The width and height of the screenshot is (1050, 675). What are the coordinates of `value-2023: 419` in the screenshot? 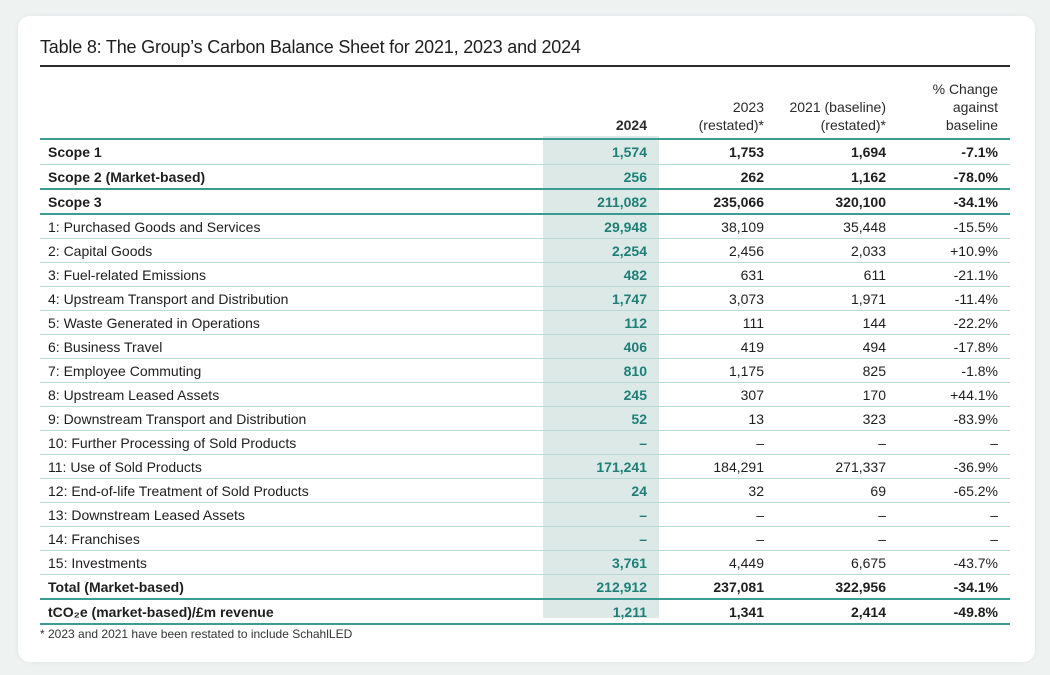 It's located at (717, 346).